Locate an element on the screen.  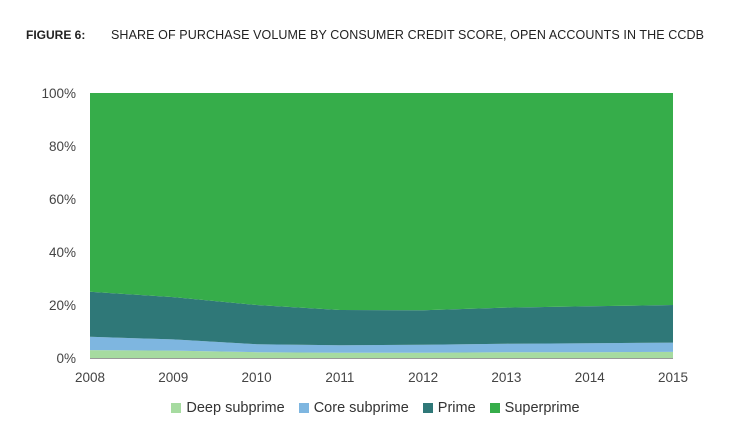
x-tick-label: 2015 is located at coordinates (673, 377).